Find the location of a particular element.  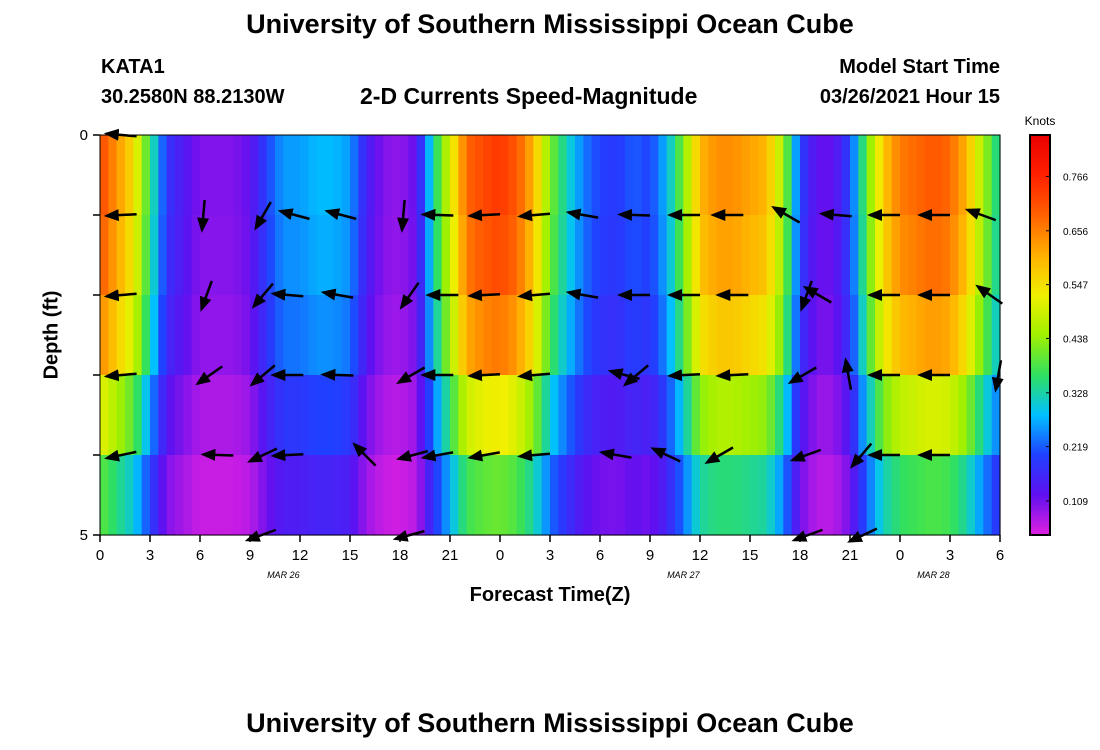

x-tick-label: 3 is located at coordinates (950, 555).